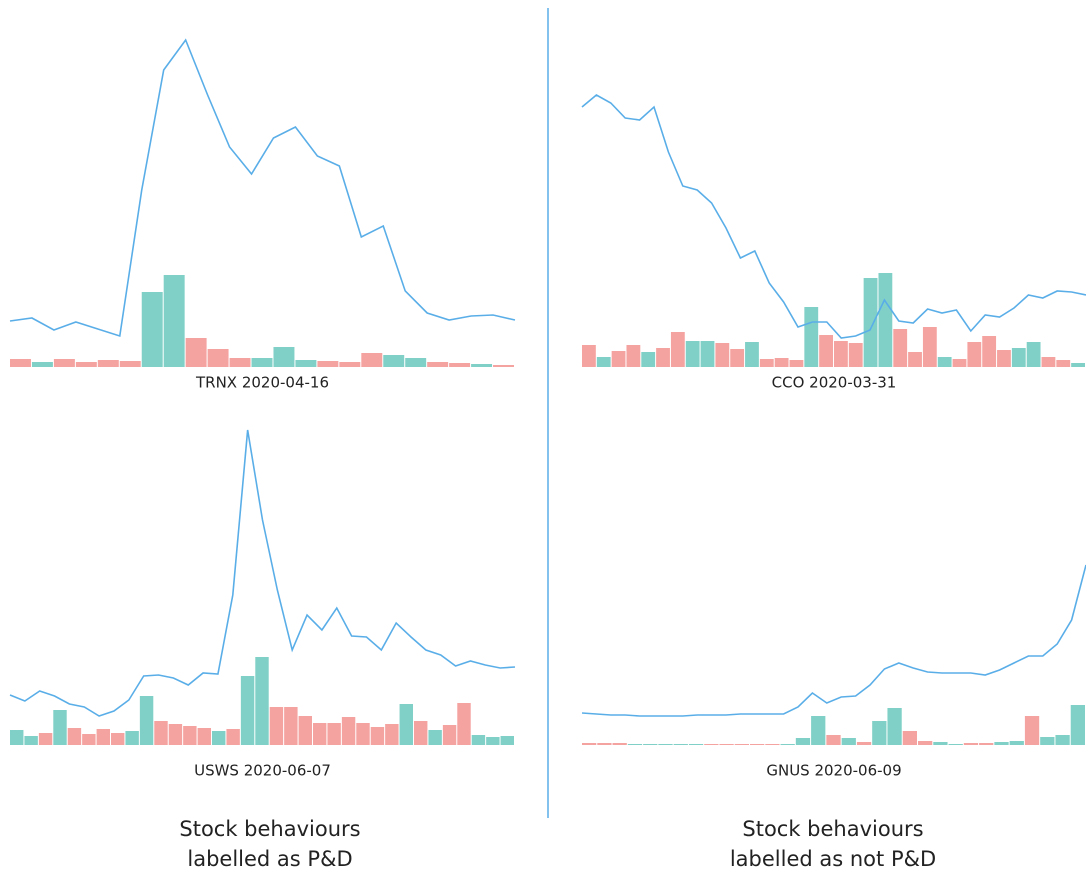  I want to click on chart-title: GNUS 2020-06-09, so click(833, 771).